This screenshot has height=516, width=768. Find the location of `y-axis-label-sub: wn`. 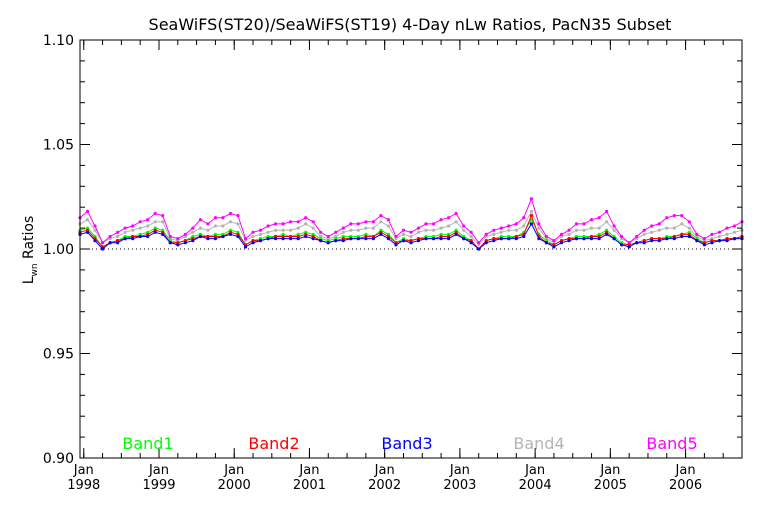

y-axis-label-sub: wn is located at coordinates (35, 269).